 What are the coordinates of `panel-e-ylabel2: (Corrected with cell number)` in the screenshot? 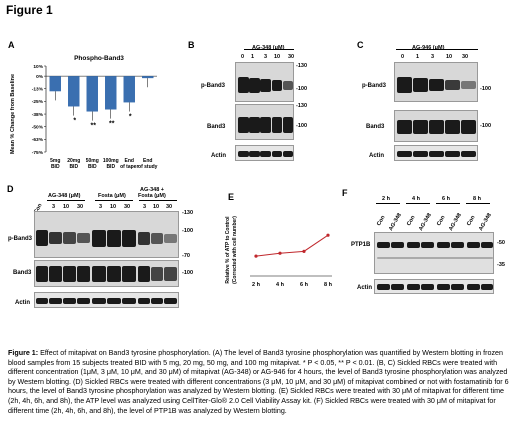 It's located at (235, 250).